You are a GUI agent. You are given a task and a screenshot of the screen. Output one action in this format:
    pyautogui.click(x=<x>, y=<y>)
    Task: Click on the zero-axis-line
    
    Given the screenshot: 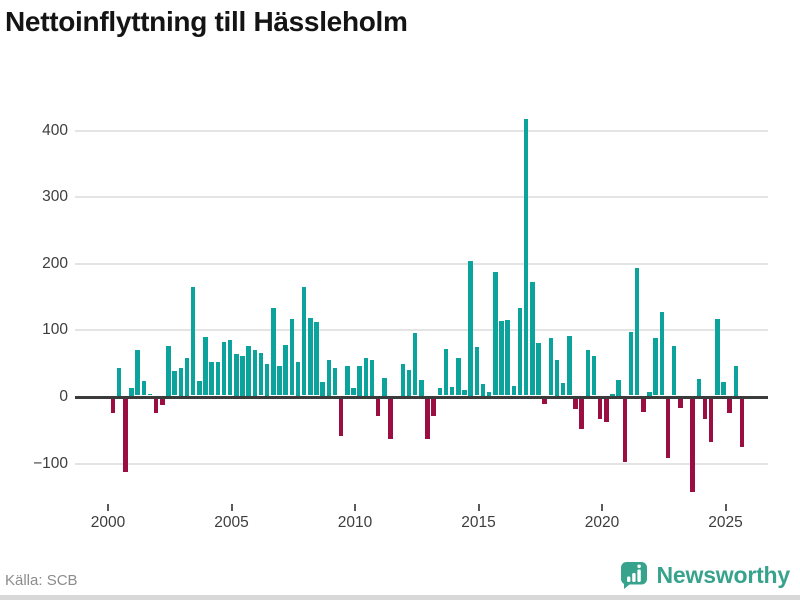 What is the action you would take?
    pyautogui.click(x=421, y=397)
    